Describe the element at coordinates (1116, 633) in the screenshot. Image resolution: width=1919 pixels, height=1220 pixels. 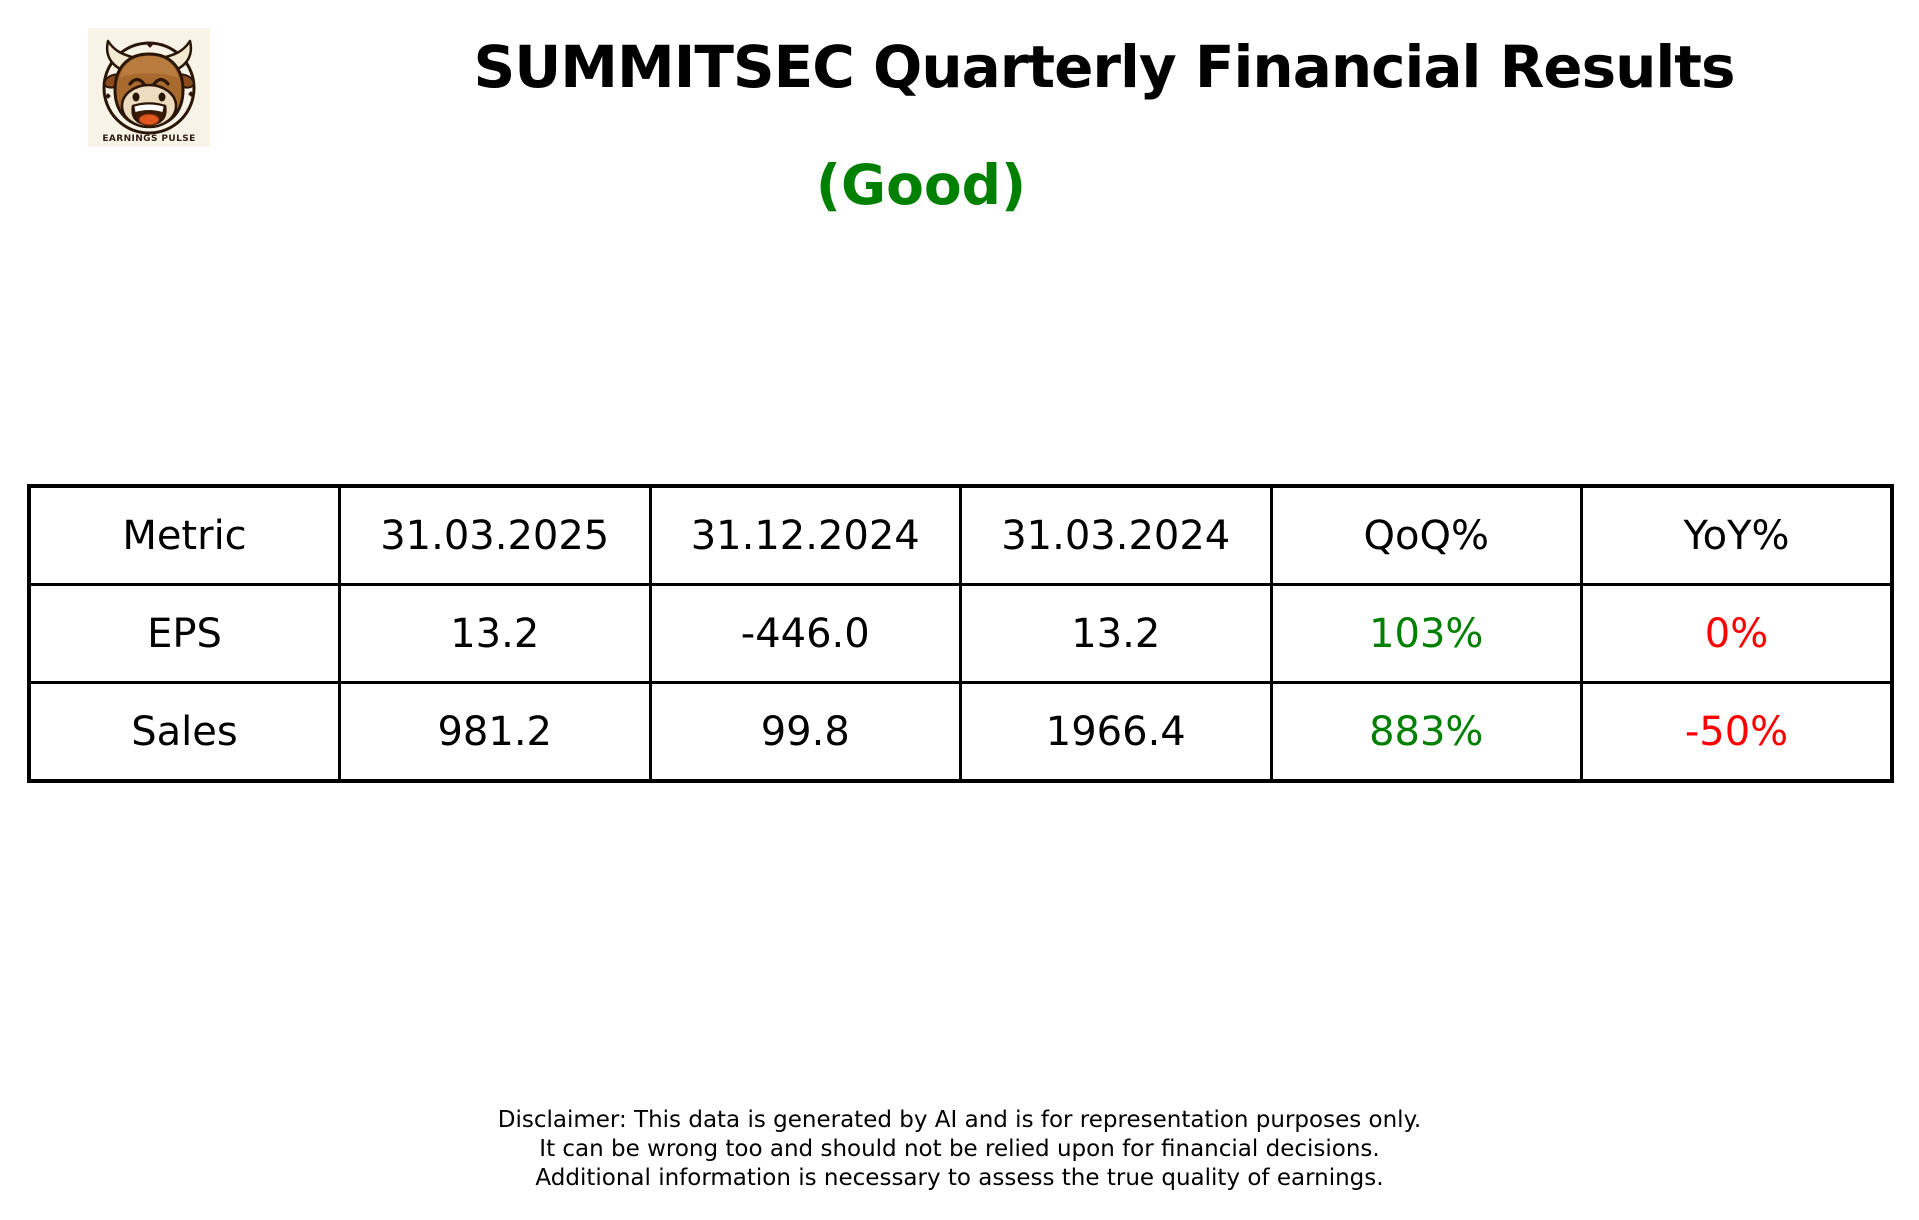
I see `eps-q-yearago-cell: 13.2` at that location.